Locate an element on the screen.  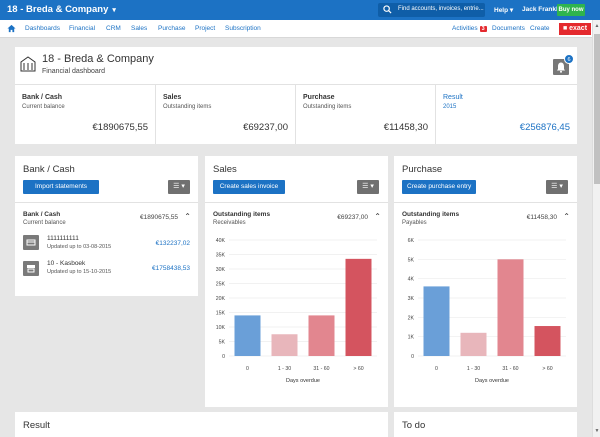
kpi-value: €69237,00 is located at coordinates (265, 127).